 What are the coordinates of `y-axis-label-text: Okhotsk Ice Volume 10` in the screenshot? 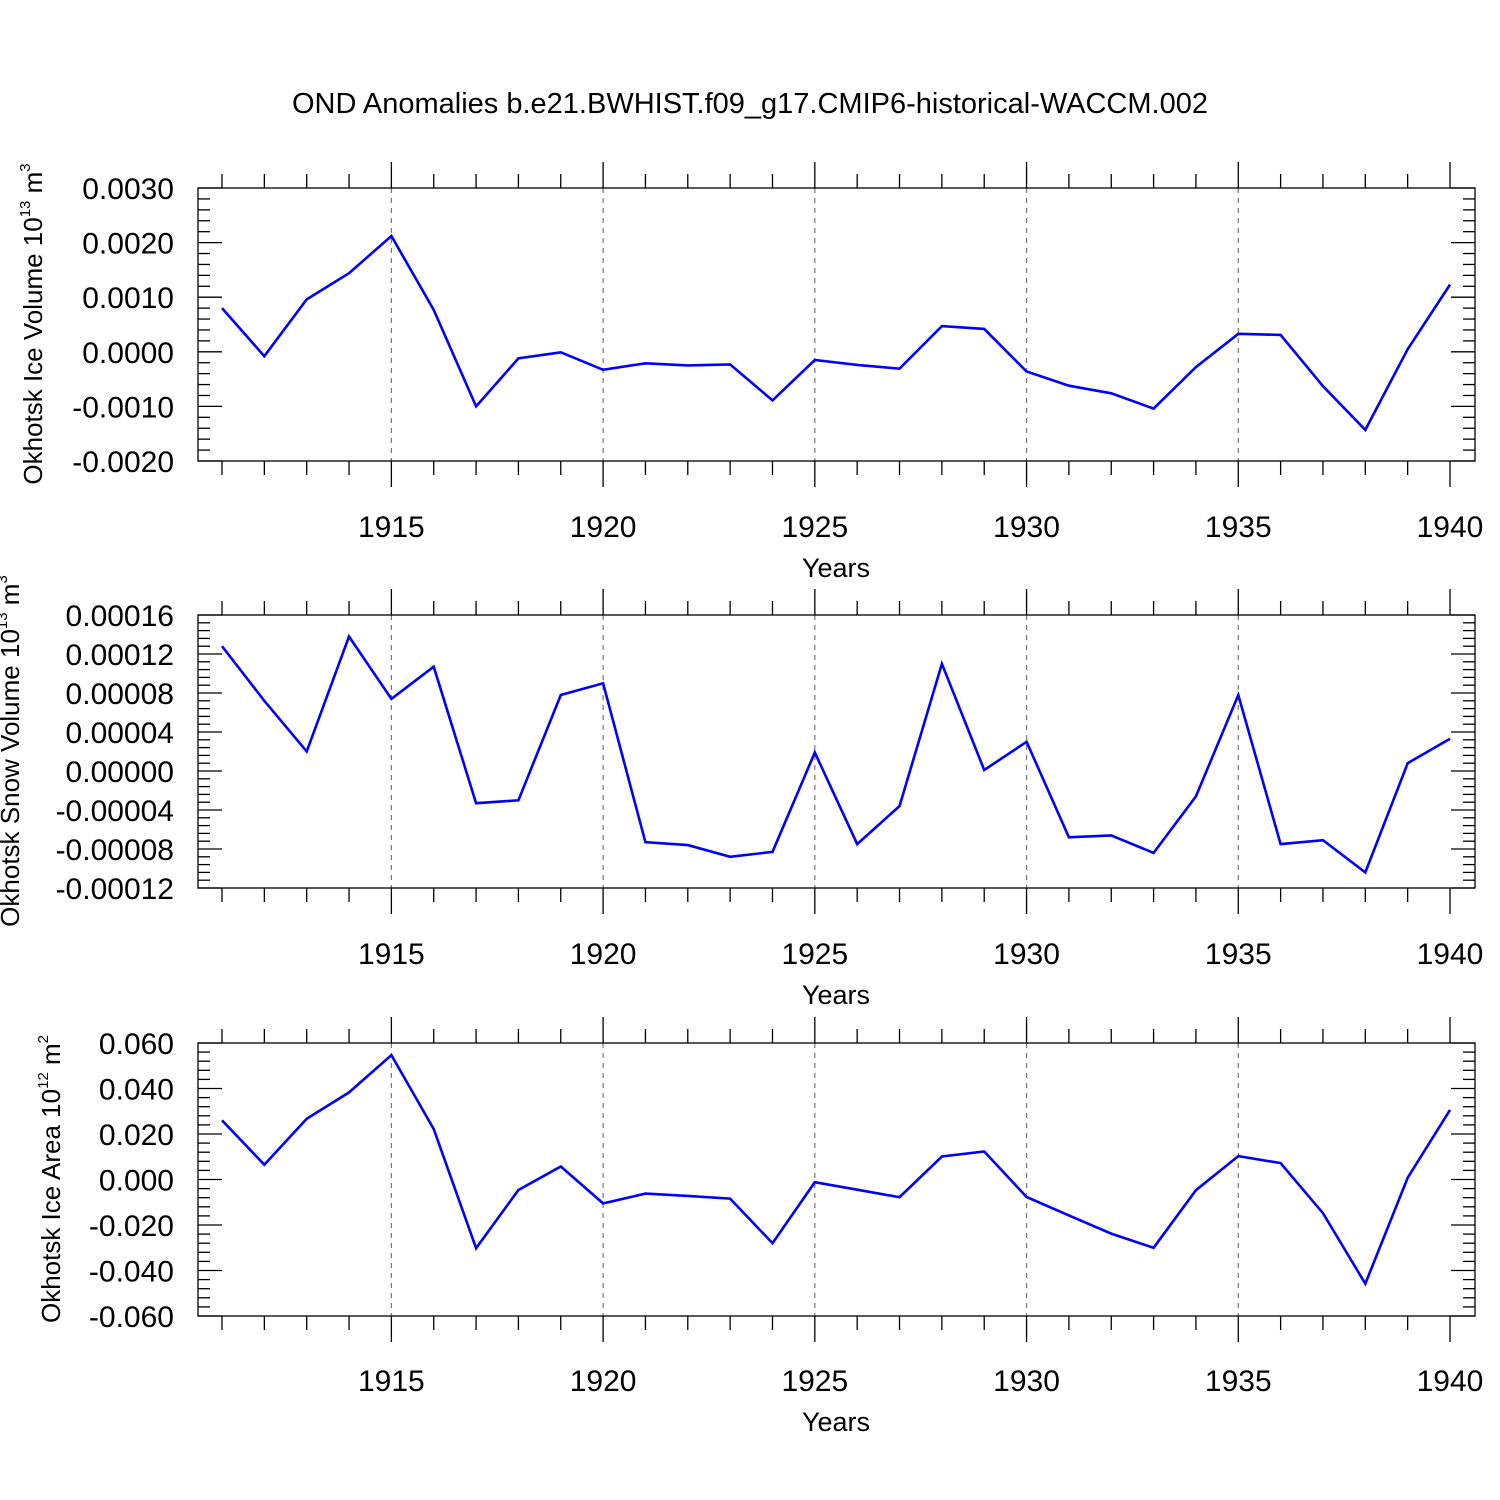 It's located at (33, 350).